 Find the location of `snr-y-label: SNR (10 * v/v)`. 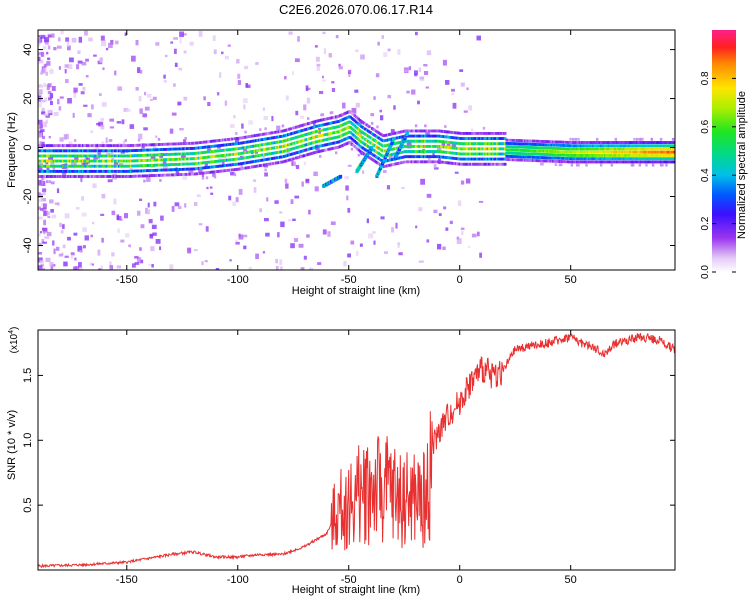

snr-y-label: SNR (10 * v/v) is located at coordinates (12, 445).